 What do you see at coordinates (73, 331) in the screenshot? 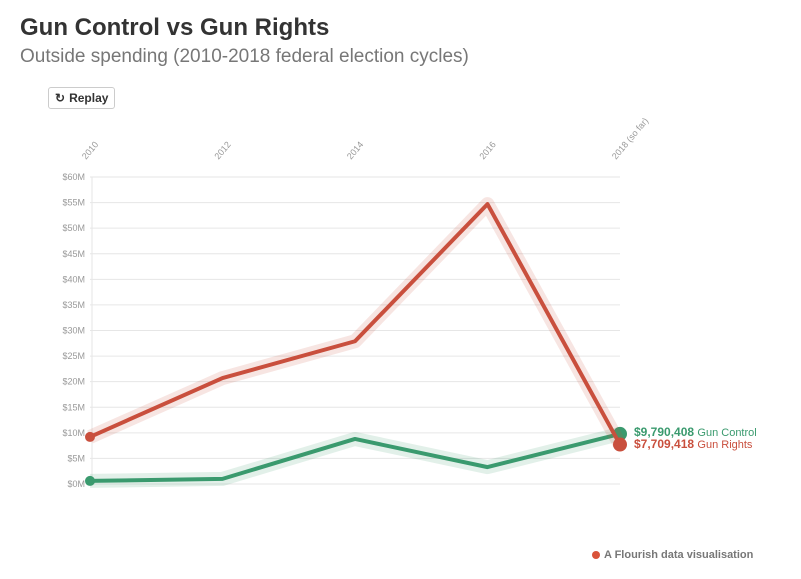
I see `y-tick-label: $30M` at bounding box center [73, 331].